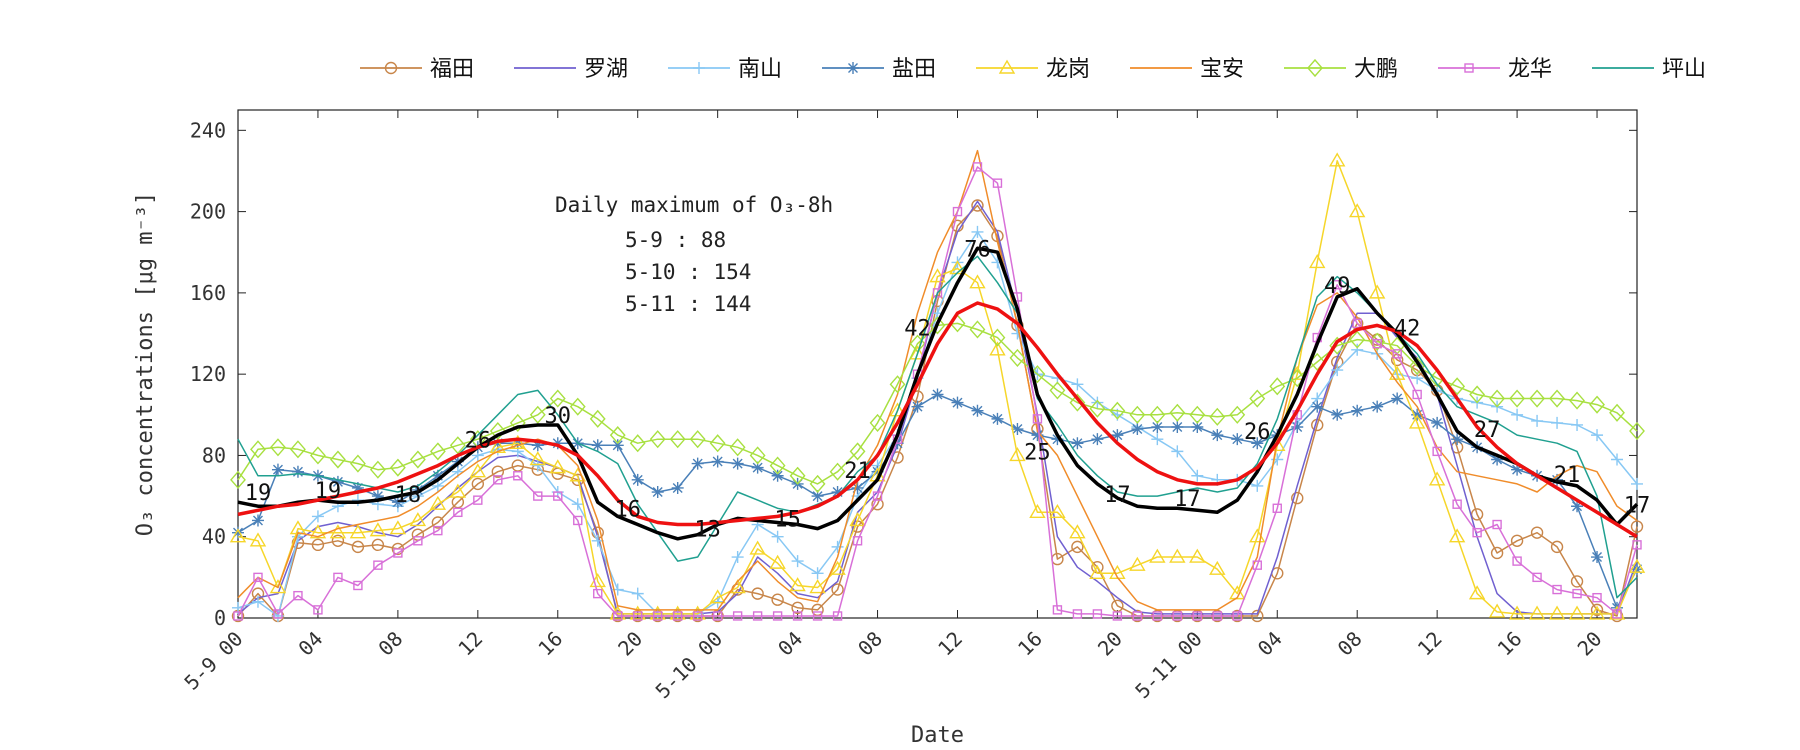 This screenshot has height=750, width=1800. What do you see at coordinates (1033, 69) in the screenshot?
I see `chart-legend: 福田 罗湖 南山 盐田 龙岗 宝安 大鹏 龙华 坪山` at bounding box center [1033, 69].